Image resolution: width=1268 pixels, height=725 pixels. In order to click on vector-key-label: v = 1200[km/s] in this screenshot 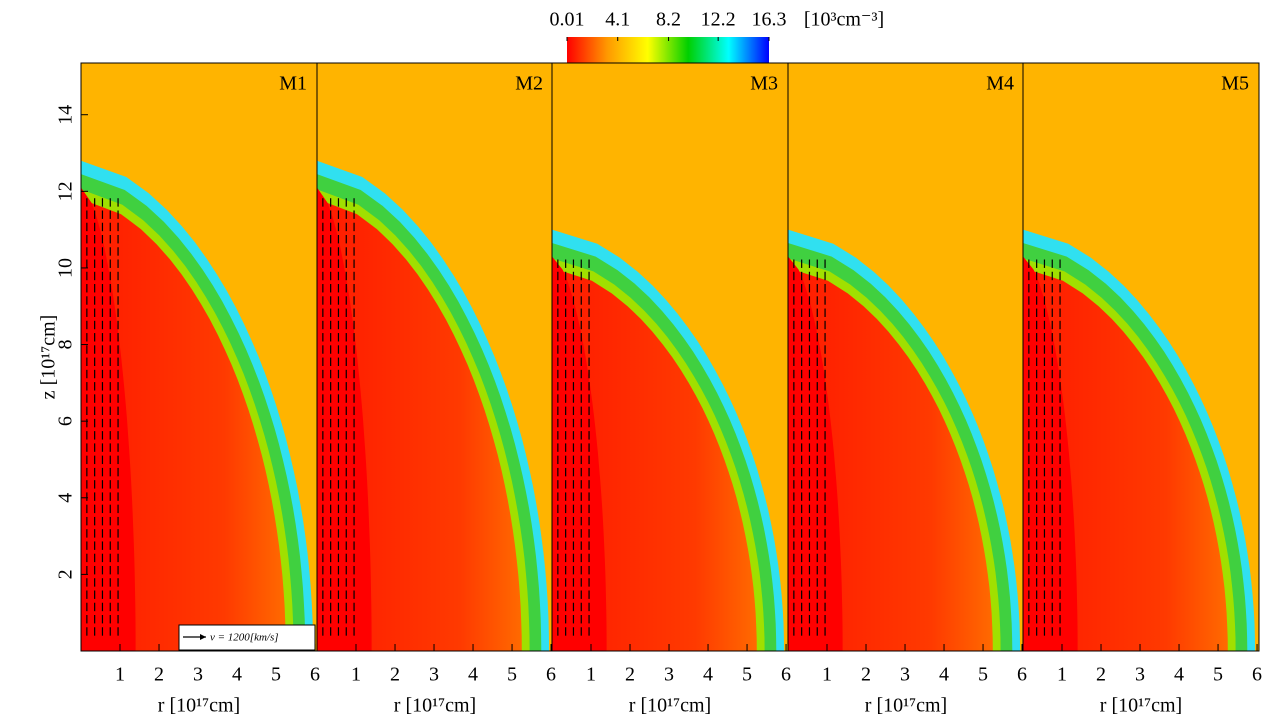, I will do `click(244, 638)`.